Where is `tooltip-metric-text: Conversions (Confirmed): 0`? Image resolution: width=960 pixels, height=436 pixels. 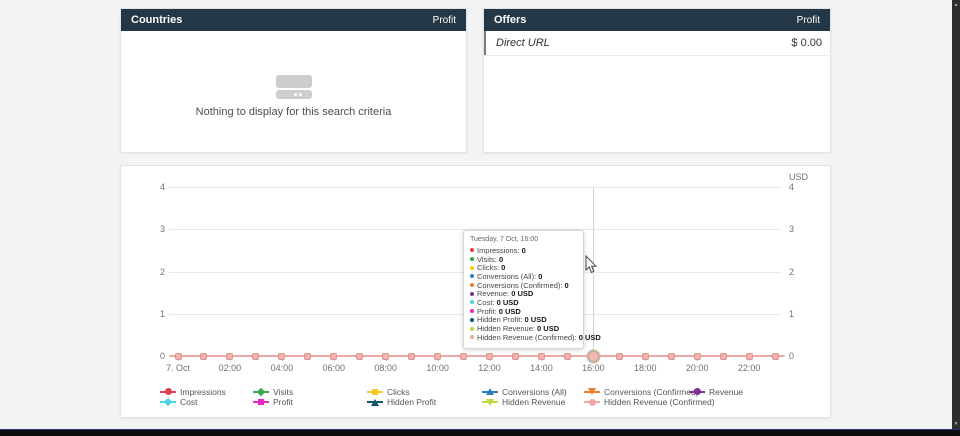
tooltip-metric-text: Conversions (Confirmed): 0 is located at coordinates (523, 285).